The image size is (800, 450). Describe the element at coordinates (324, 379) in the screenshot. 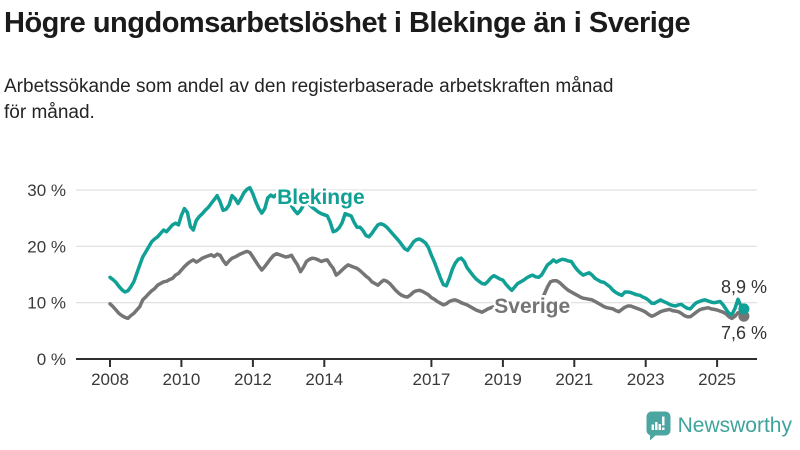

I see `x-tick-label: 2014` at that location.